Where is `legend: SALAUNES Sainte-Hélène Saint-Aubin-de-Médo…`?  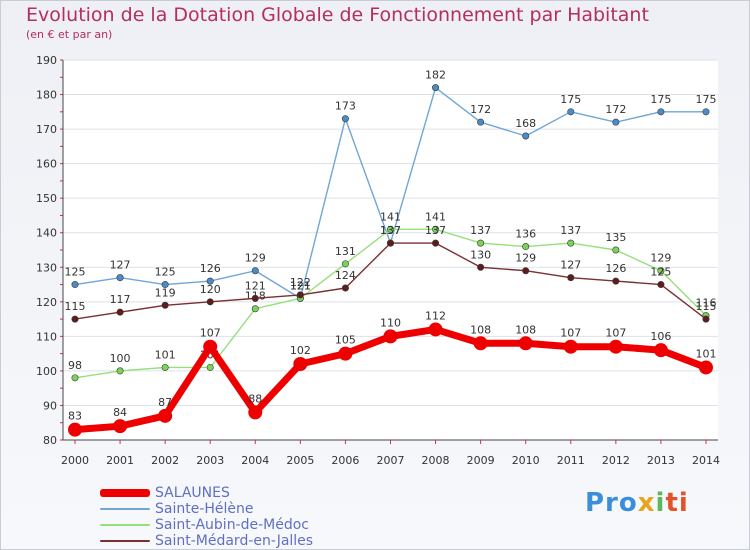
legend: SALAUNES Sainte-Hélène Saint-Aubin-de-Médo… is located at coordinates (230, 517).